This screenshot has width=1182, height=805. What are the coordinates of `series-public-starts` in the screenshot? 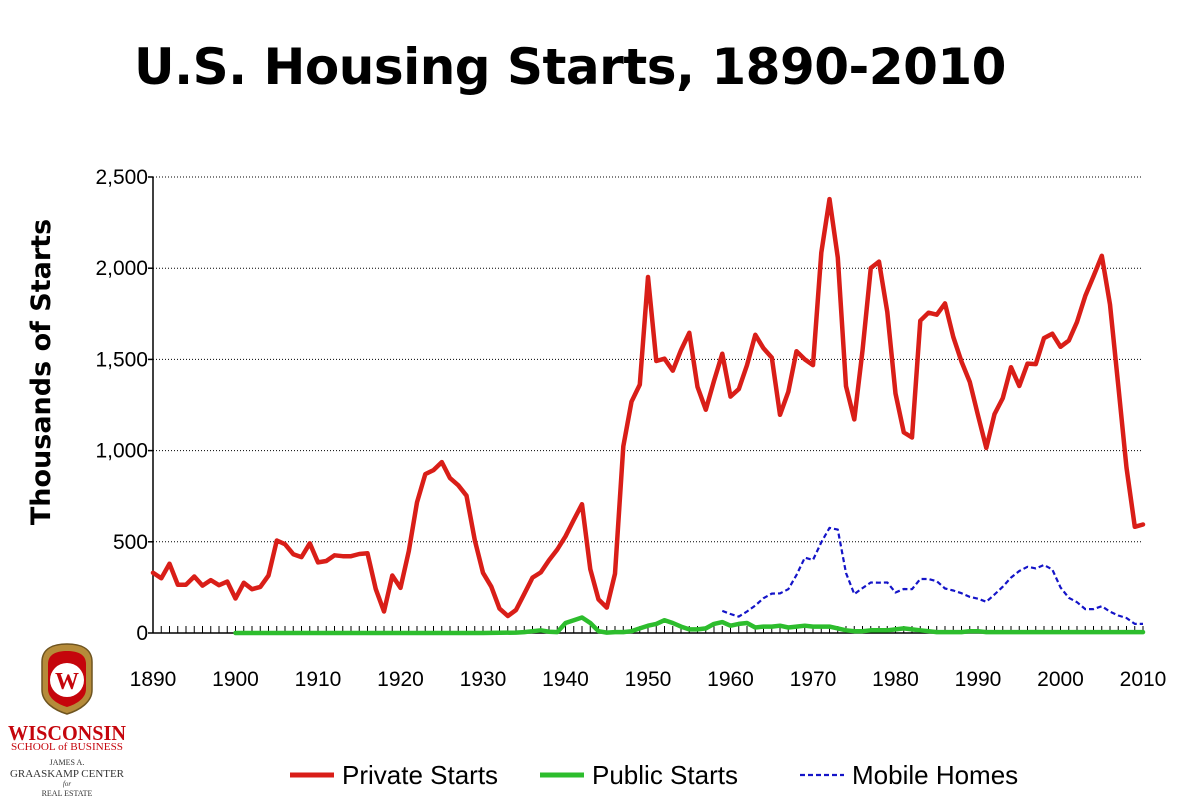 It's located at (689, 625).